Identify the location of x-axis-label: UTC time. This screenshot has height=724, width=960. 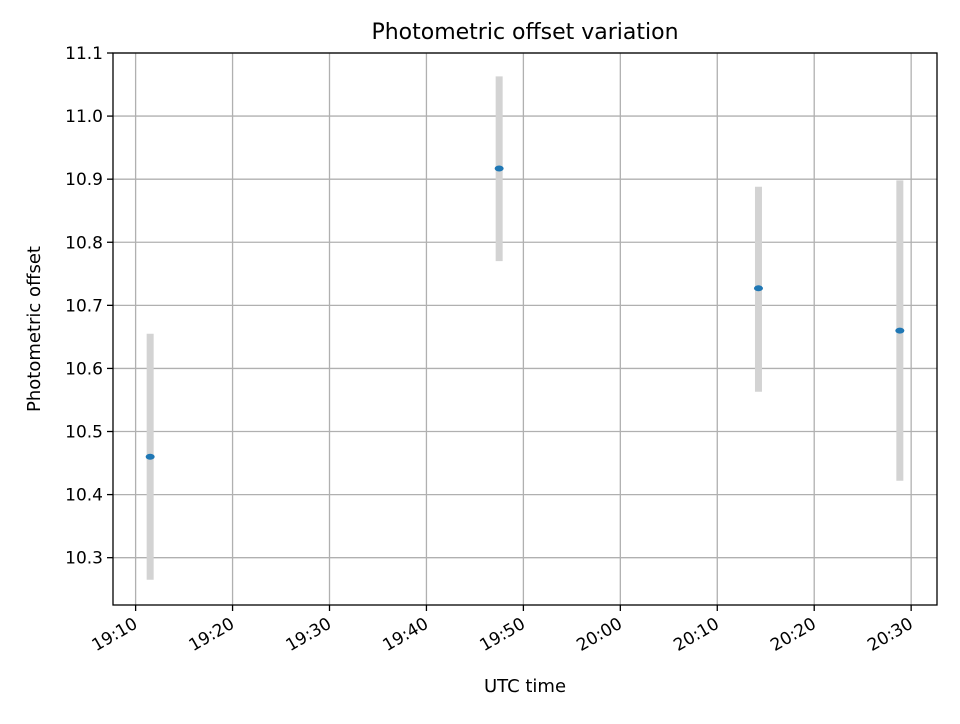
(525, 686).